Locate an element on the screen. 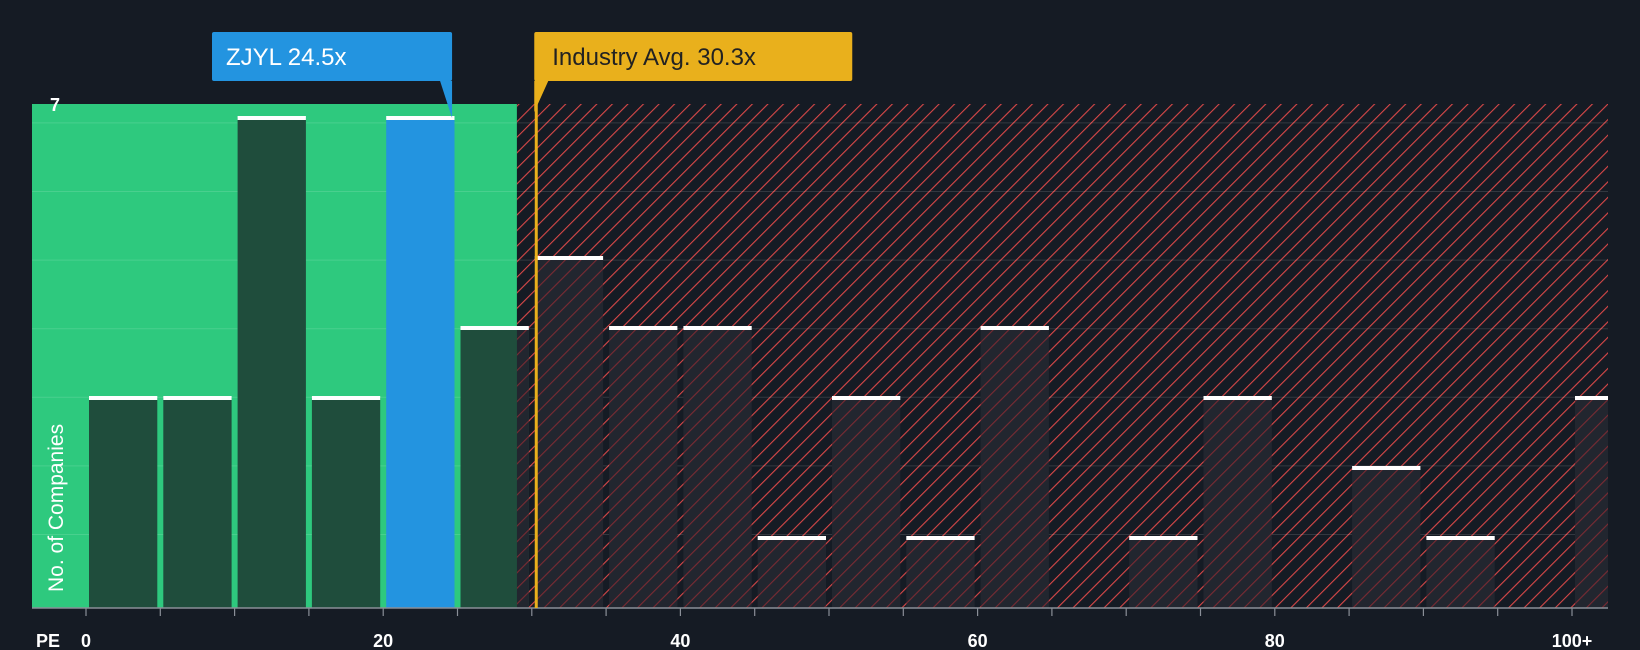 Image resolution: width=1640 pixels, height=650 pixels. company-callout: ZJYL 24.5x is located at coordinates (332, 75).